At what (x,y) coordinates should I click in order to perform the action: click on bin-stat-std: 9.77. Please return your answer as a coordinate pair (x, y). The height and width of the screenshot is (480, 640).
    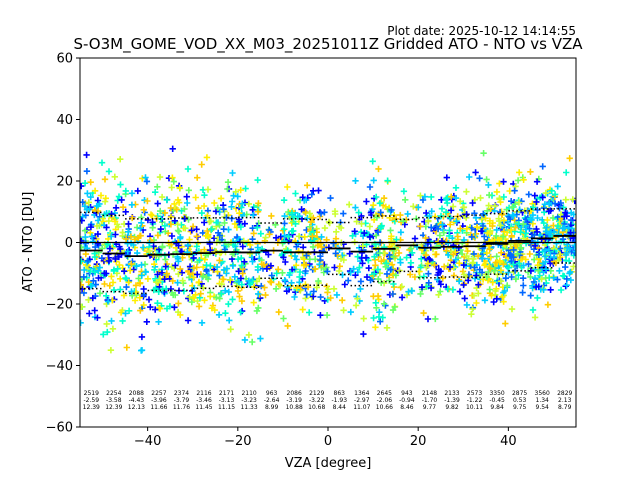
    Looking at the image, I should click on (430, 407).